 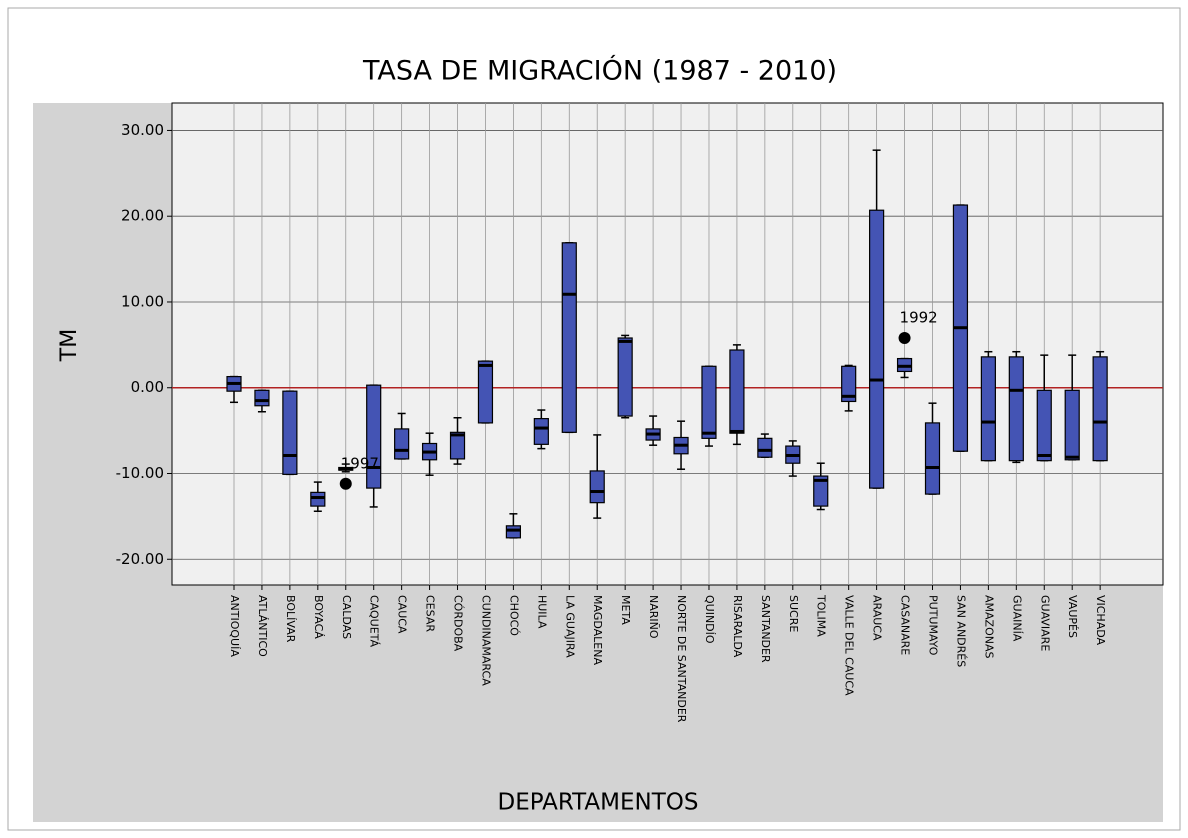 What do you see at coordinates (140, 473) in the screenshot?
I see `y-tick-label: -10.00` at bounding box center [140, 473].